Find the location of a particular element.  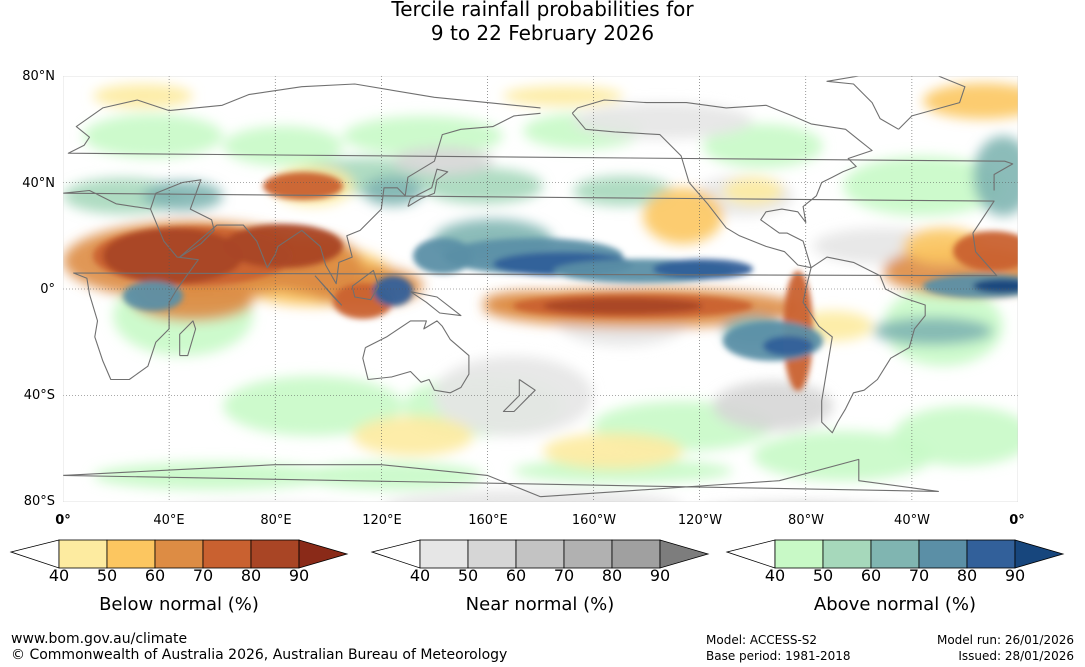

lat-label-40n: 40°N is located at coordinates (38, 183).